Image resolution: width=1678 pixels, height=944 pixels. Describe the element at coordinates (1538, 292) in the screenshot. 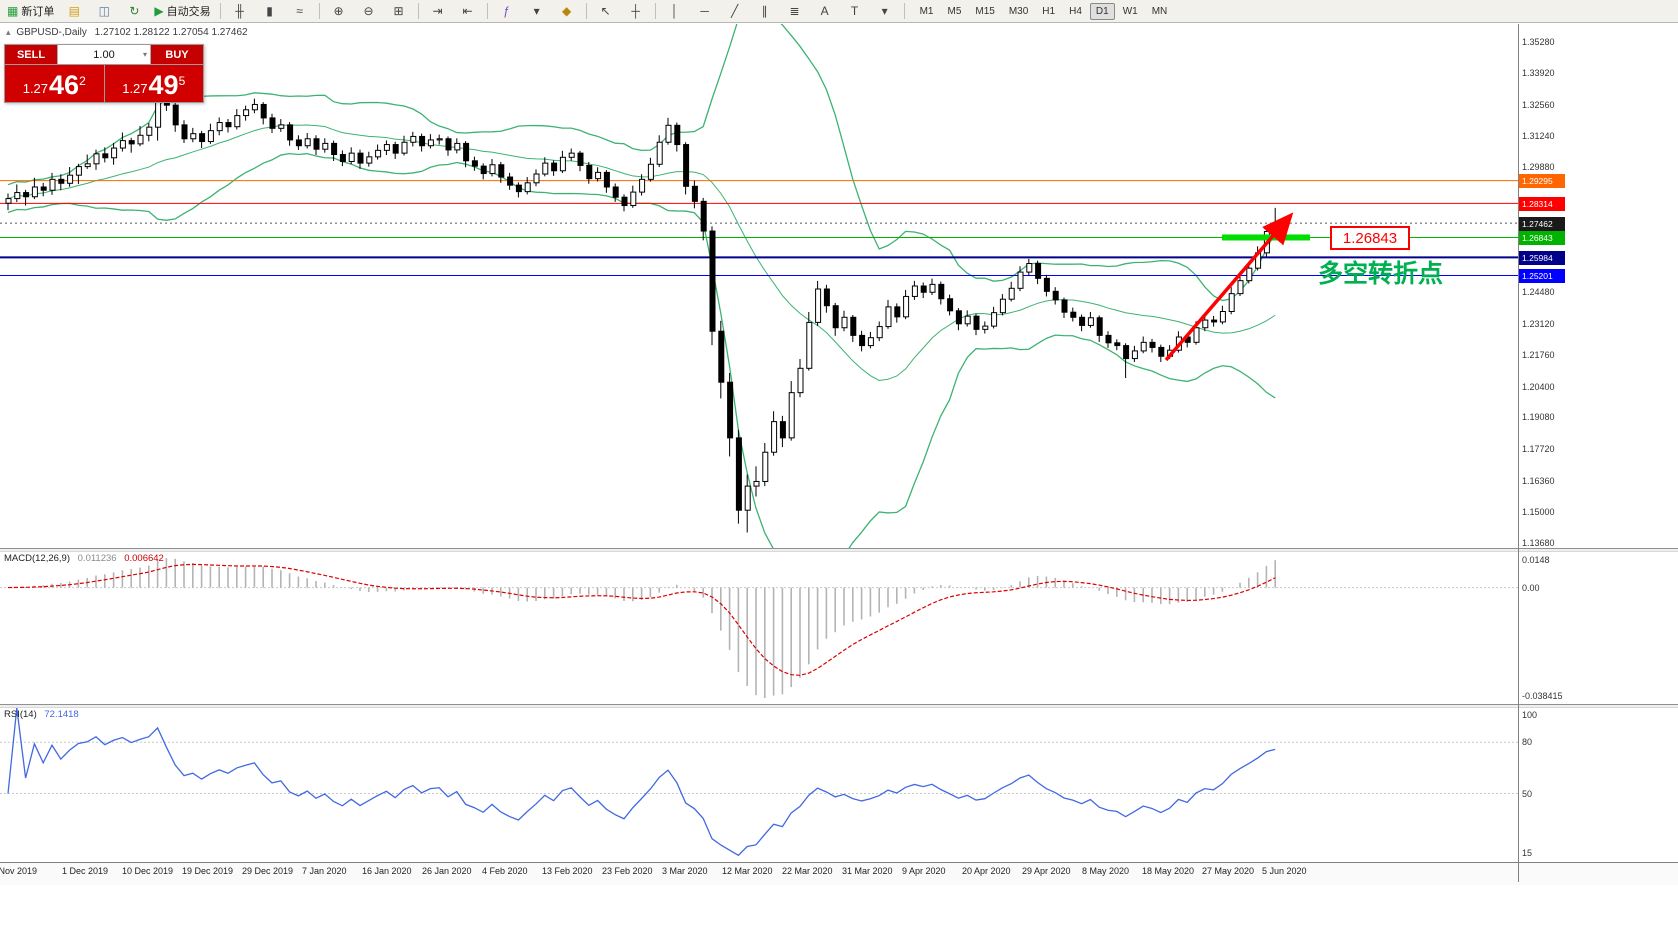

I see `price-axis-label: 1.24480` at that location.